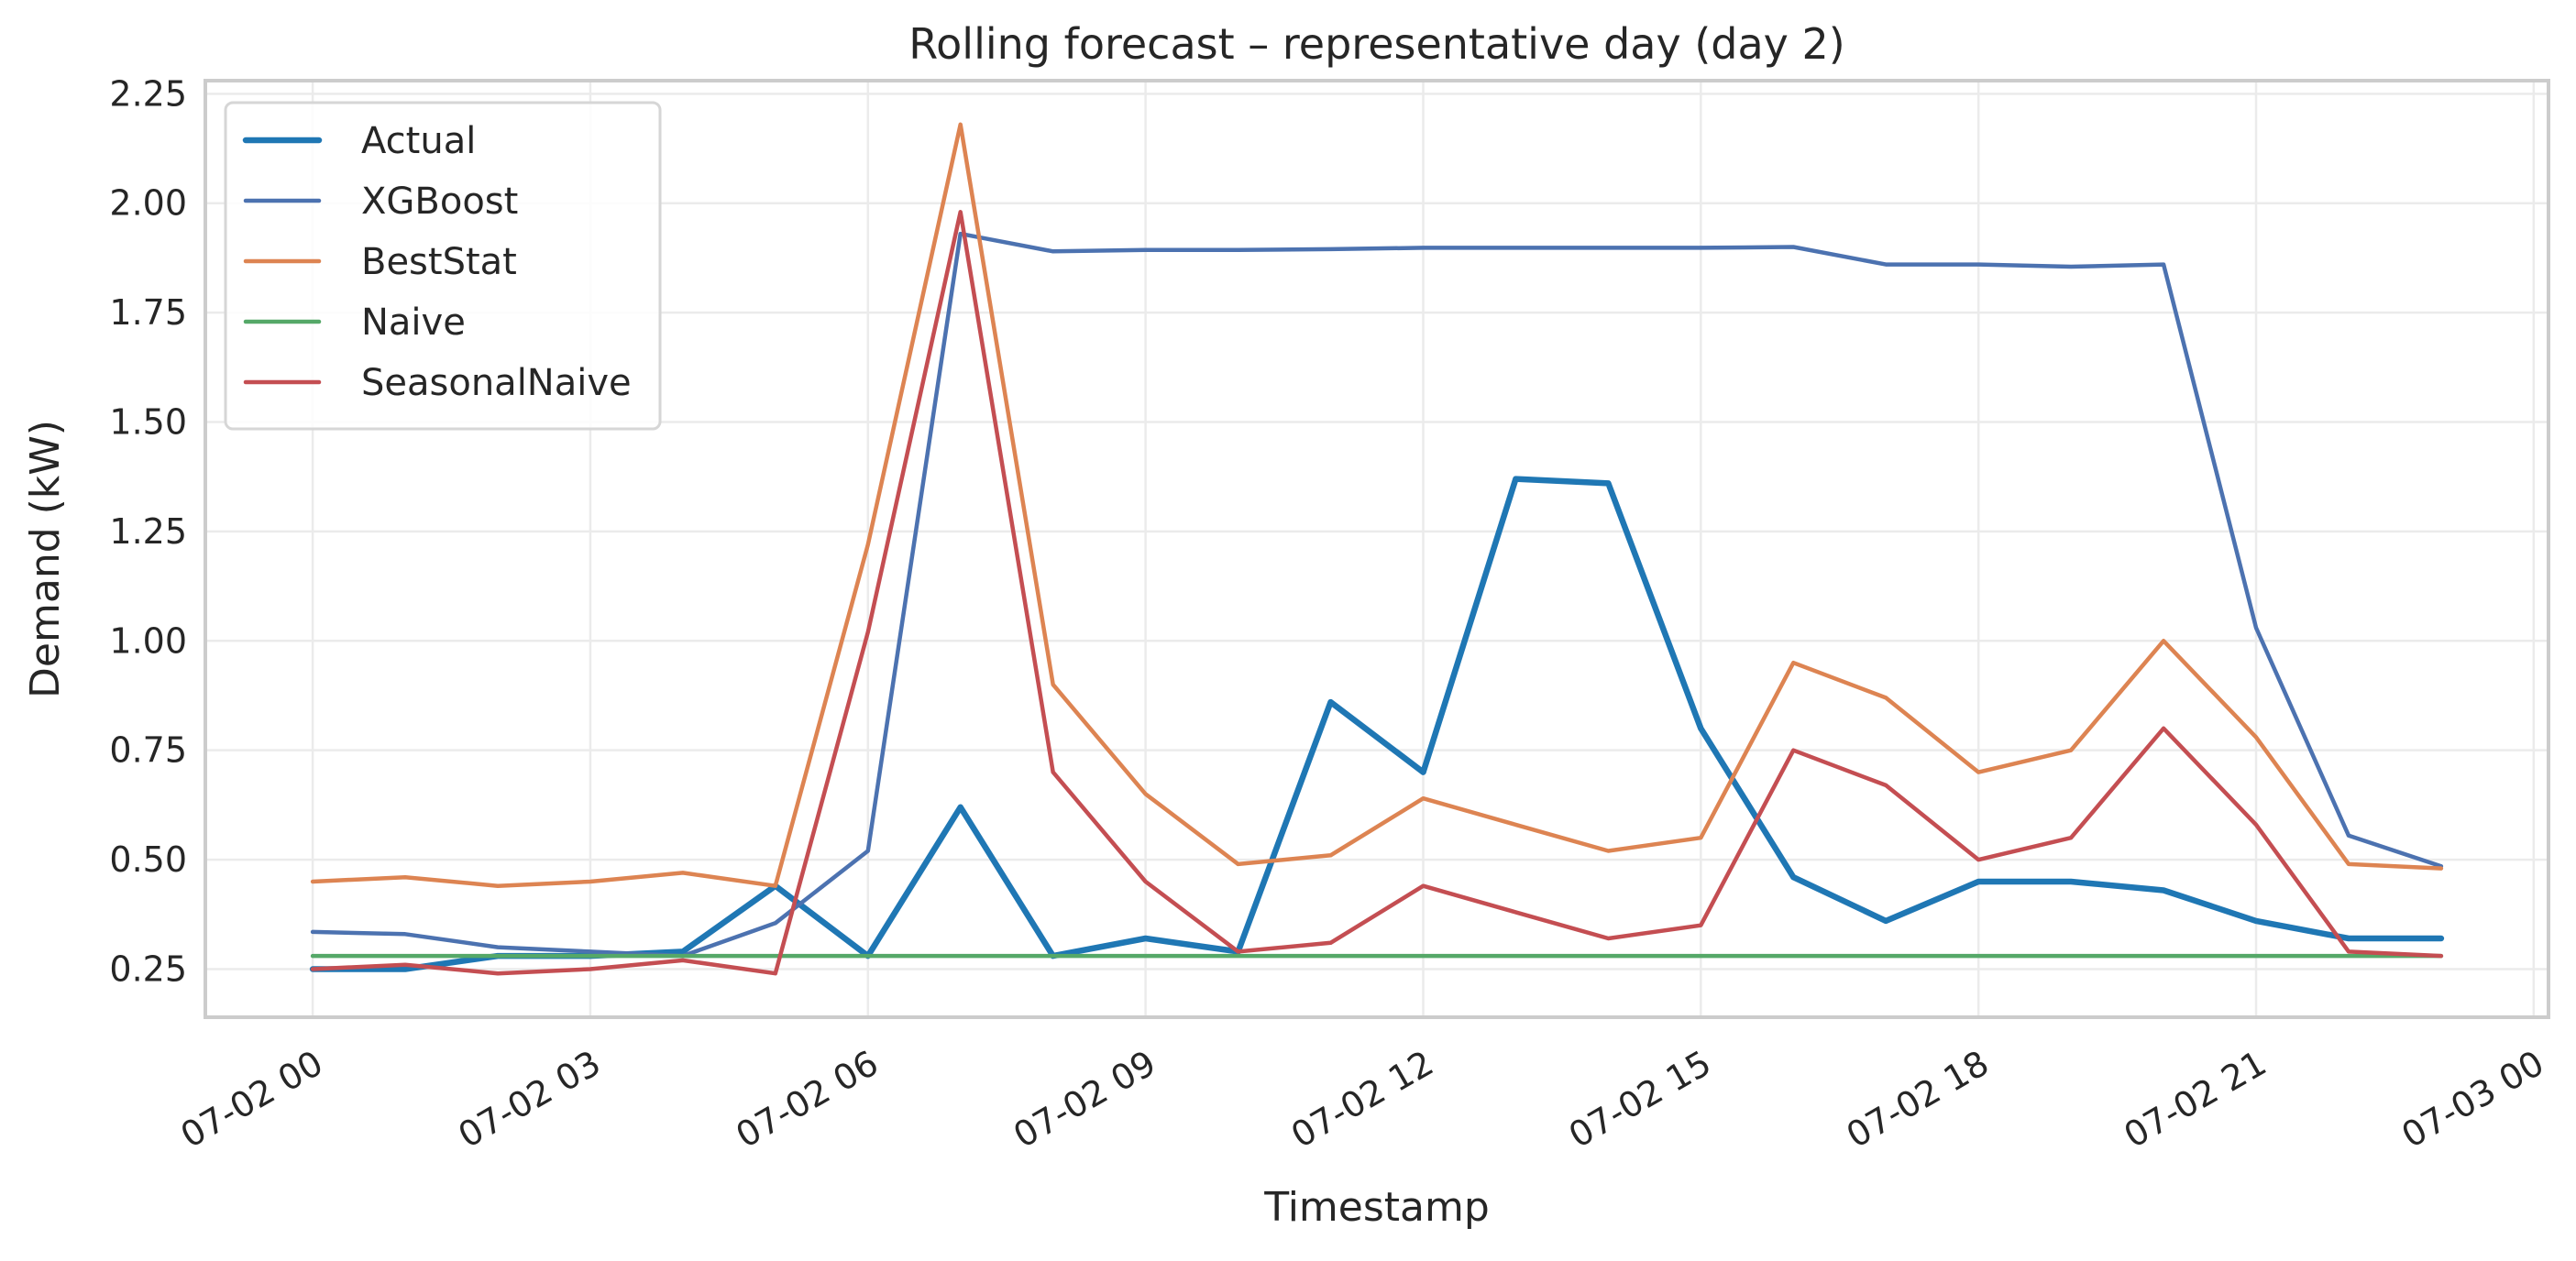  I want to click on legend-label-seasonalnaive: SeasonalNaive, so click(496, 383).